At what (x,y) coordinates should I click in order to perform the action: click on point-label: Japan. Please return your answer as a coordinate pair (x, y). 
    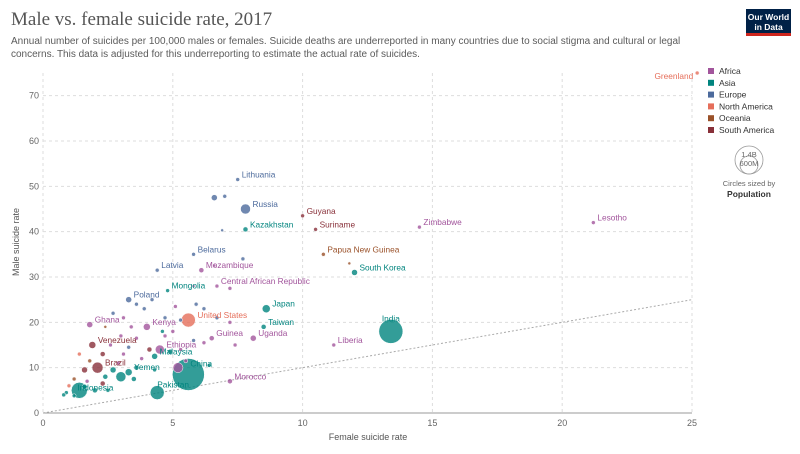
    Looking at the image, I should click on (283, 304).